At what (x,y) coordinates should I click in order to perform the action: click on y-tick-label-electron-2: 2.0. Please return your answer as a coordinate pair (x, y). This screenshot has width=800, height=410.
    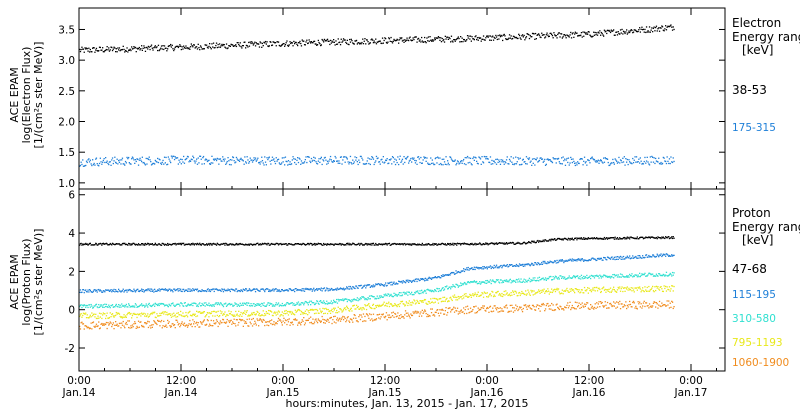
    Looking at the image, I should click on (66, 123).